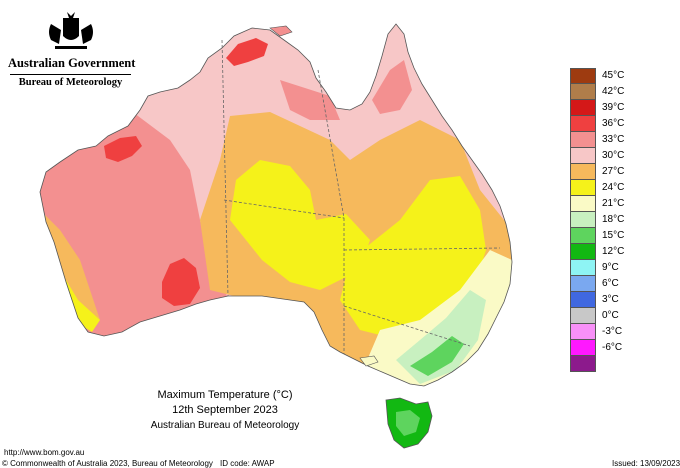 This screenshot has width=680, height=468. I want to click on title-line2: 12th September 2023, so click(225, 410).